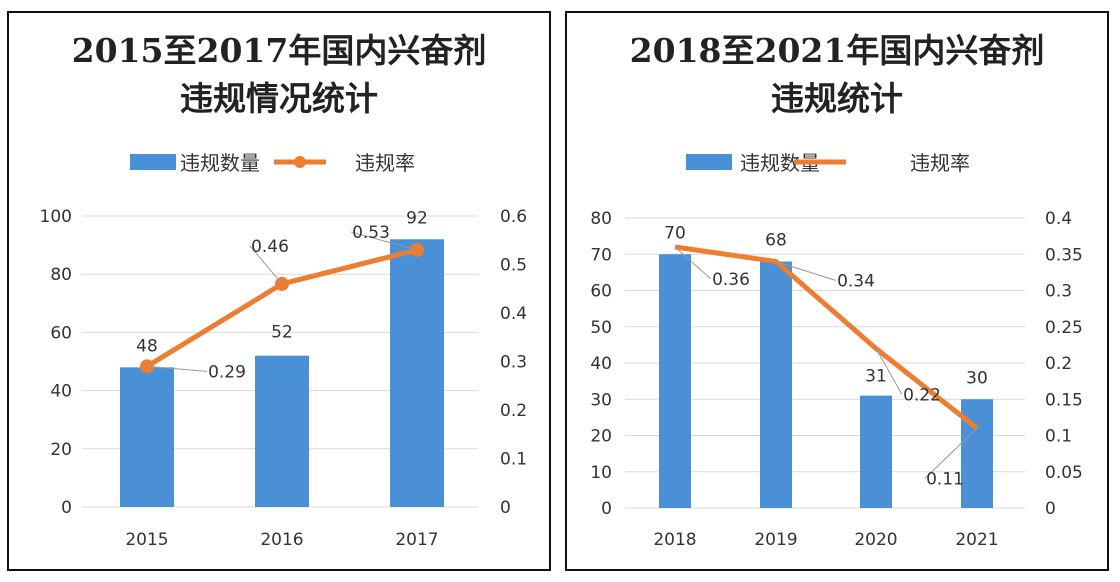 This screenshot has width=1120, height=582. I want to click on x-tick-label: 2020, so click(875, 540).